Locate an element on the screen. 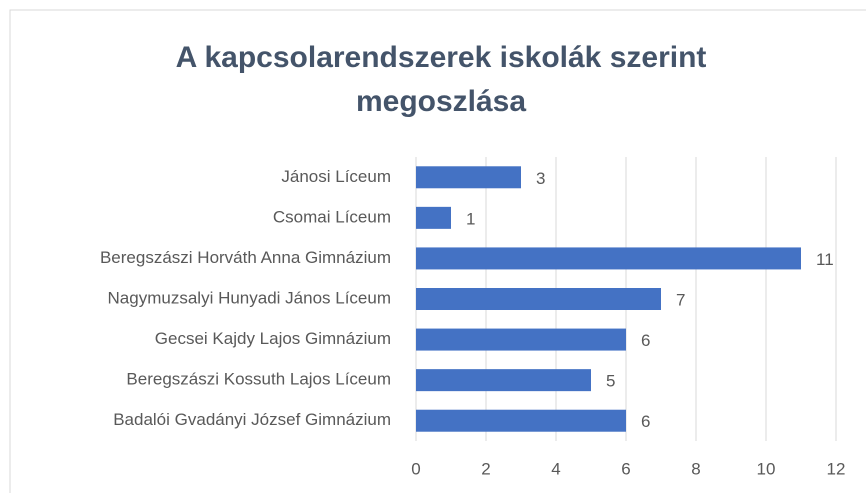  x-tick-label: 10 is located at coordinates (766, 468).